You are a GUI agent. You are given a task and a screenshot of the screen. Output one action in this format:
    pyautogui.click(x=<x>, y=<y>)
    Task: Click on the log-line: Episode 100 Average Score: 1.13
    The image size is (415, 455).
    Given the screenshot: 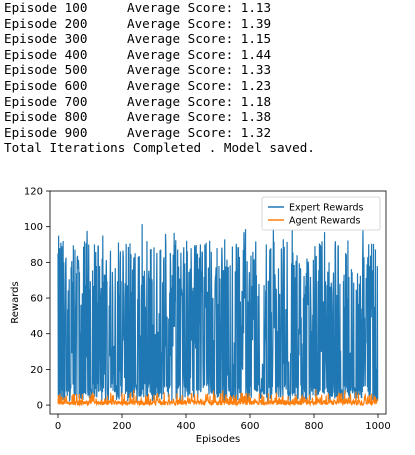 What is the action you would take?
    pyautogui.click(x=159, y=8)
    